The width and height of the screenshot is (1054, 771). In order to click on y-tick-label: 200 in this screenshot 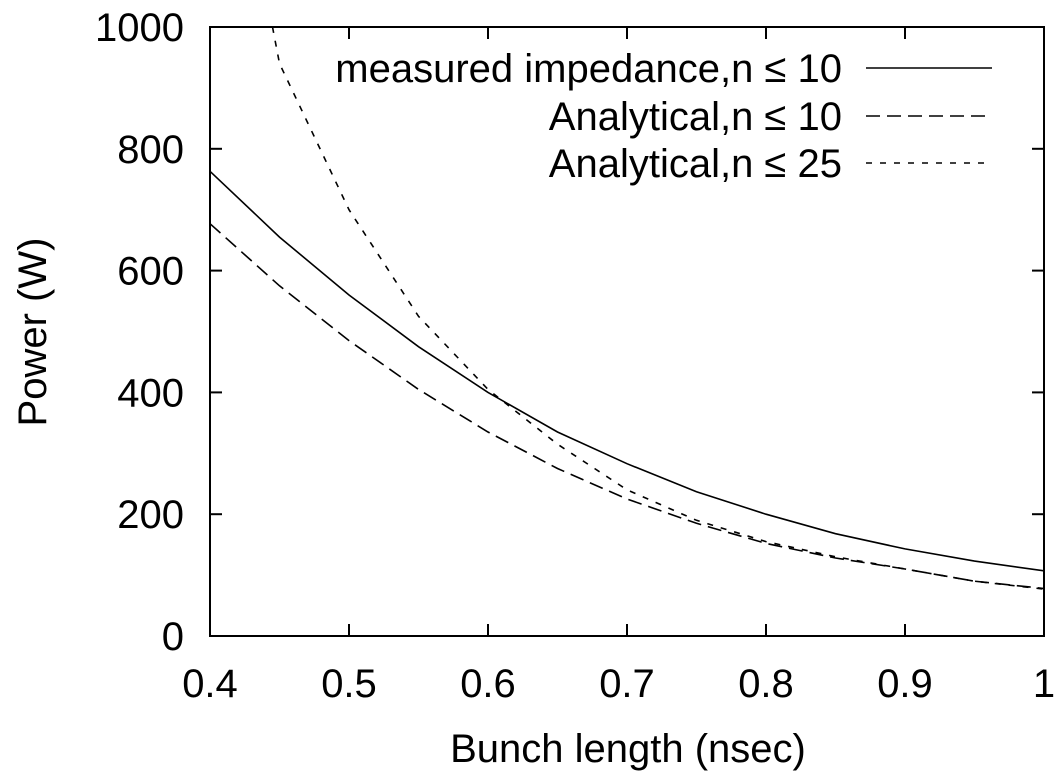, I will do `click(150, 515)`.